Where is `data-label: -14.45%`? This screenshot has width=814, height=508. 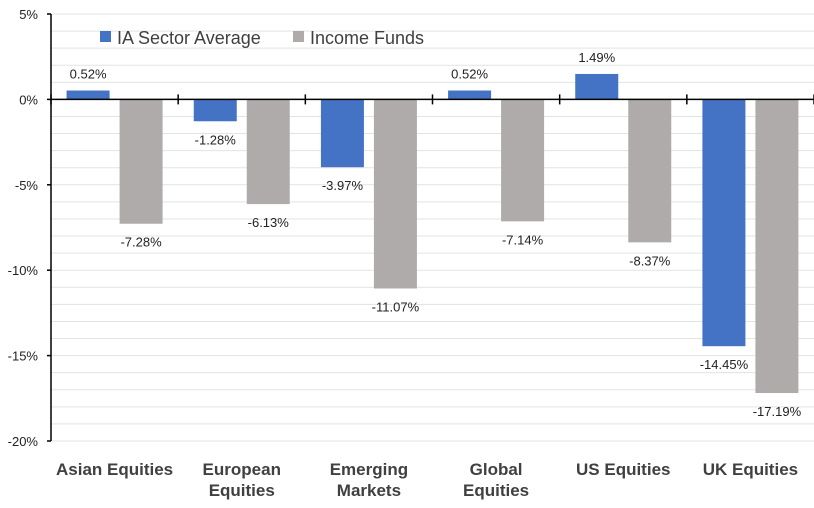 data-label: -14.45% is located at coordinates (724, 364).